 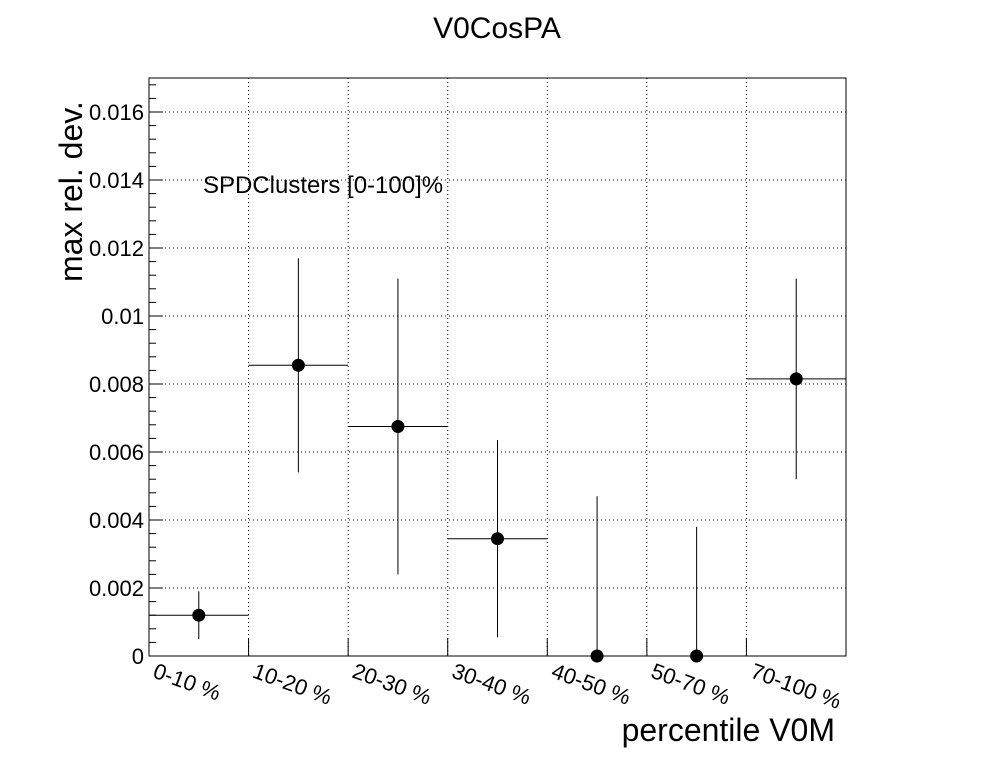 I want to click on y-tick-label: 0.002, so click(x=116, y=588).